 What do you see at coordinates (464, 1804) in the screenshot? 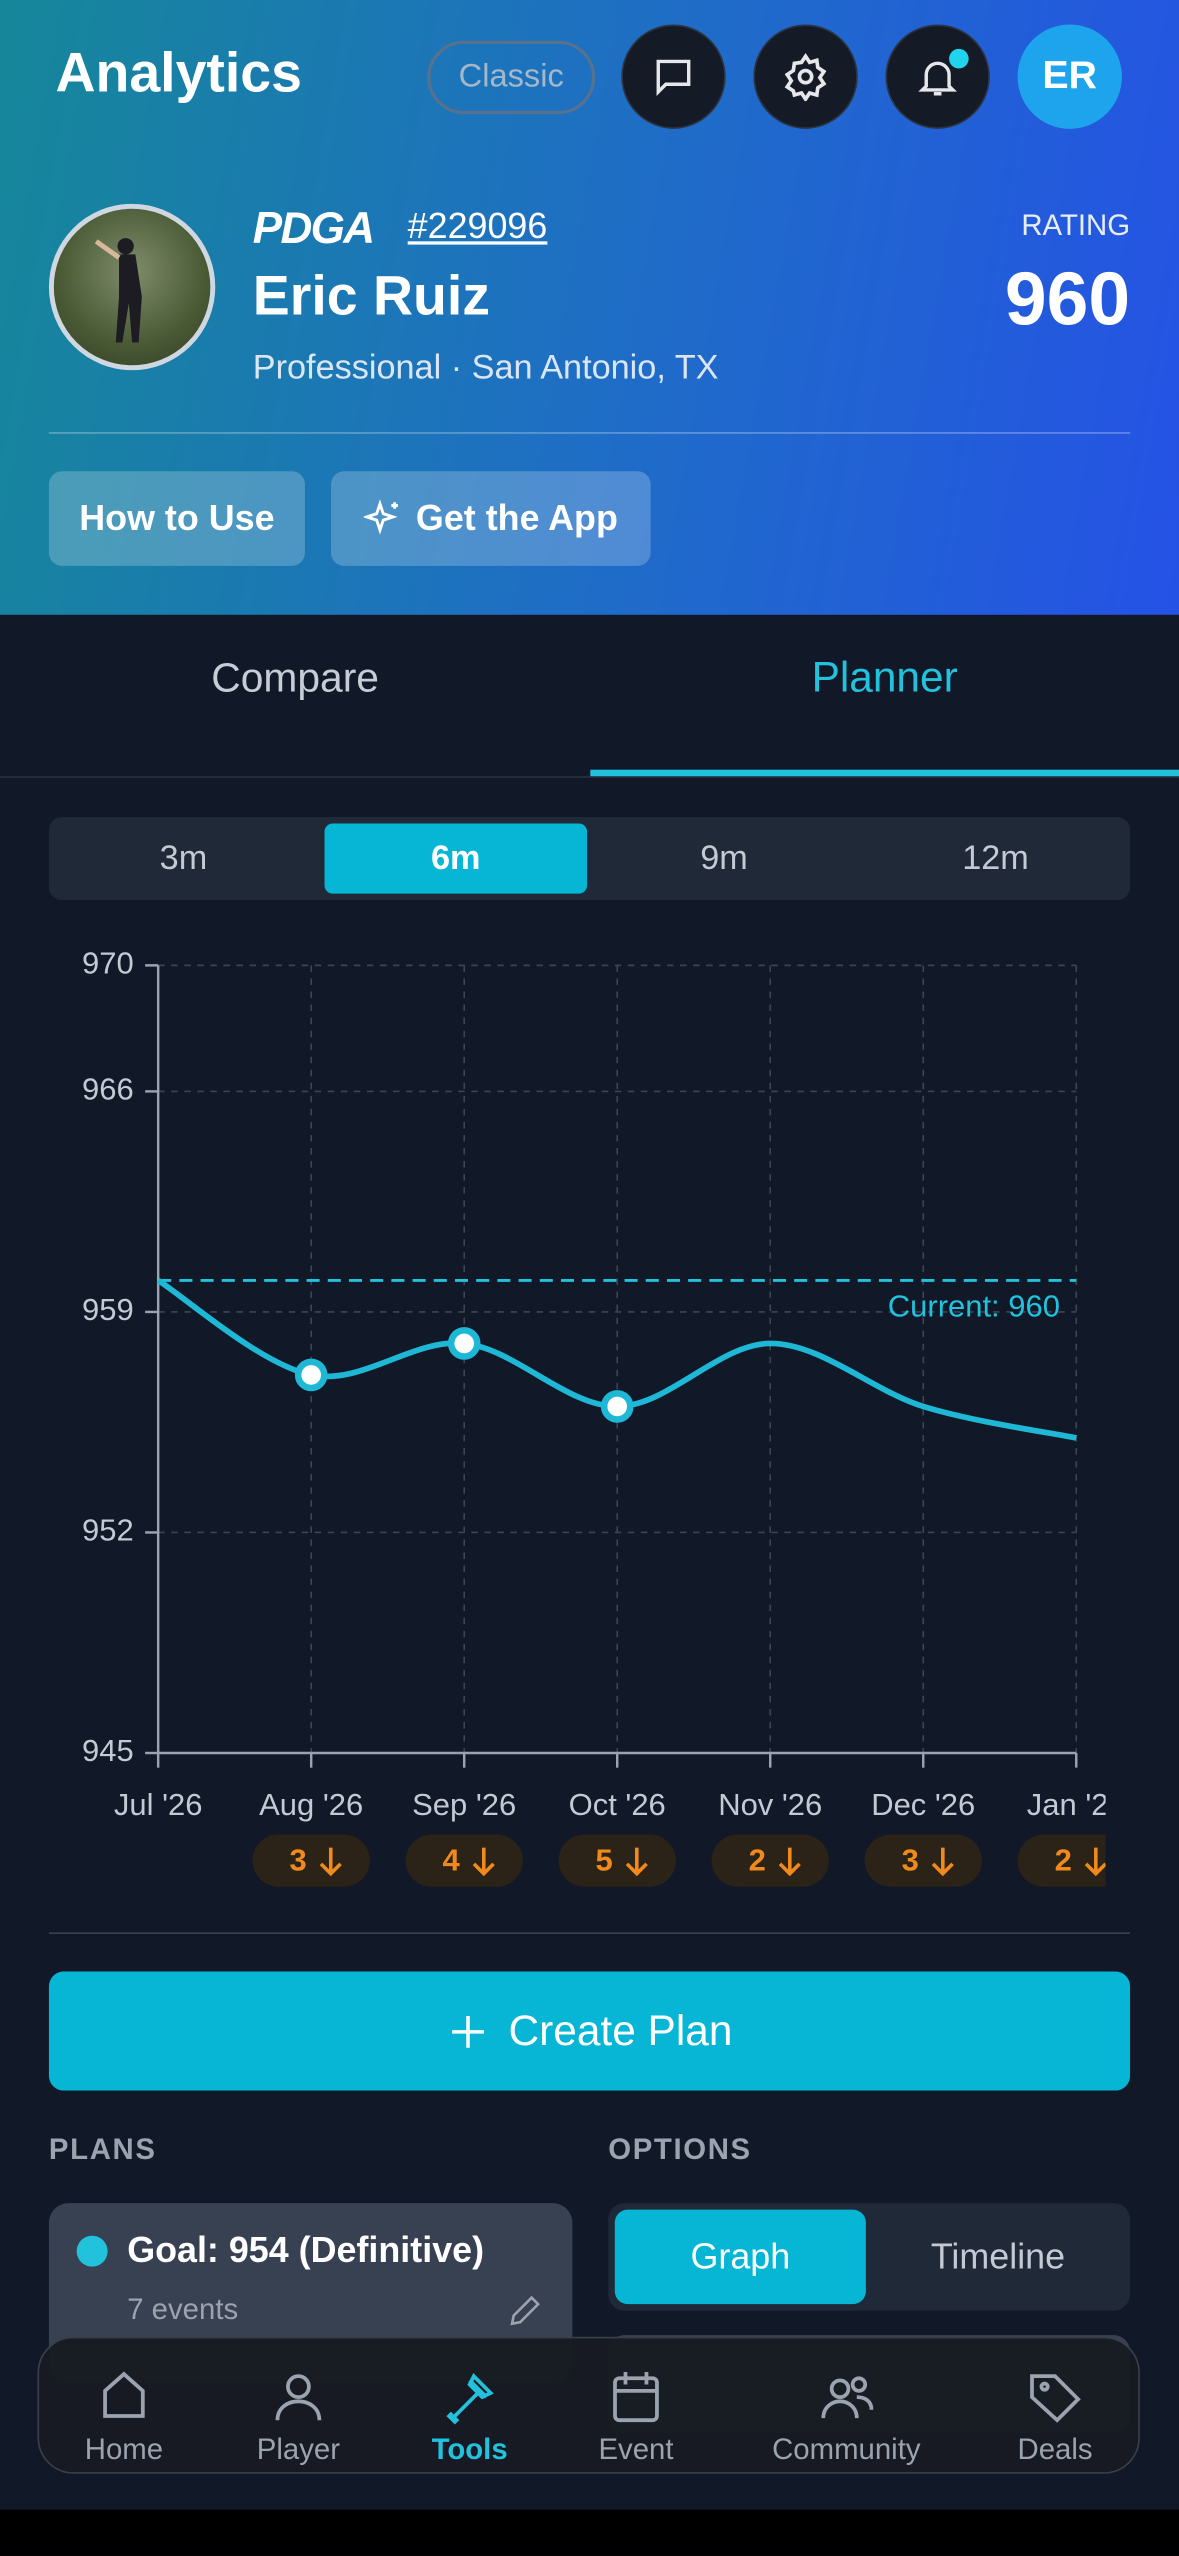
I see `x-tick-label: Sep '26` at bounding box center [464, 1804].